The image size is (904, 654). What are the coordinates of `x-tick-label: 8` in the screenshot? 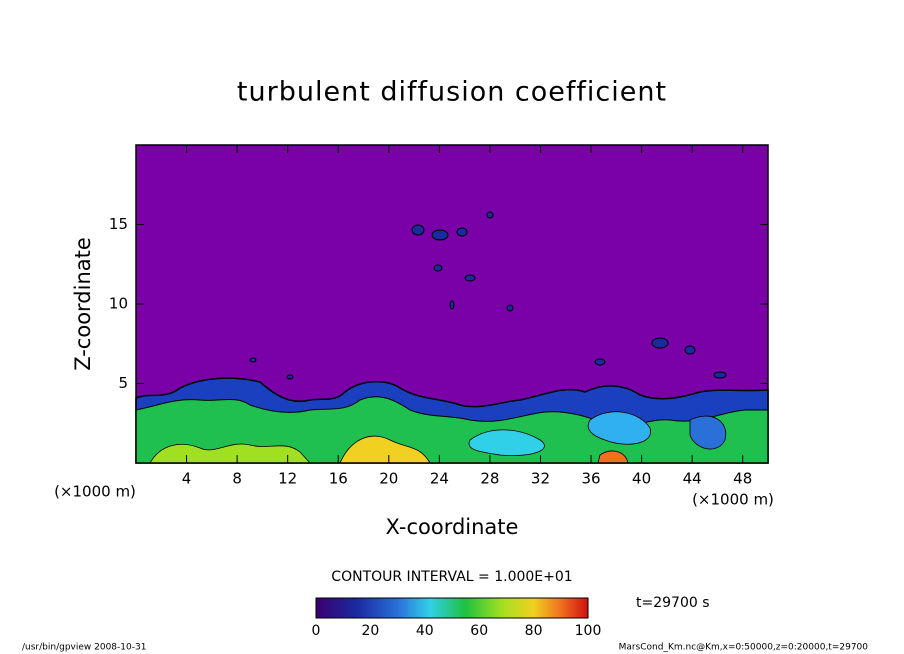 It's located at (237, 479).